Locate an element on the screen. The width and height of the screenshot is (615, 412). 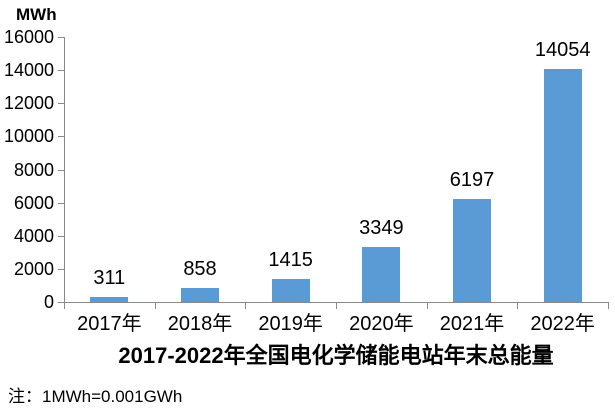
x-axis-label: 2020年 is located at coordinates (381, 324).